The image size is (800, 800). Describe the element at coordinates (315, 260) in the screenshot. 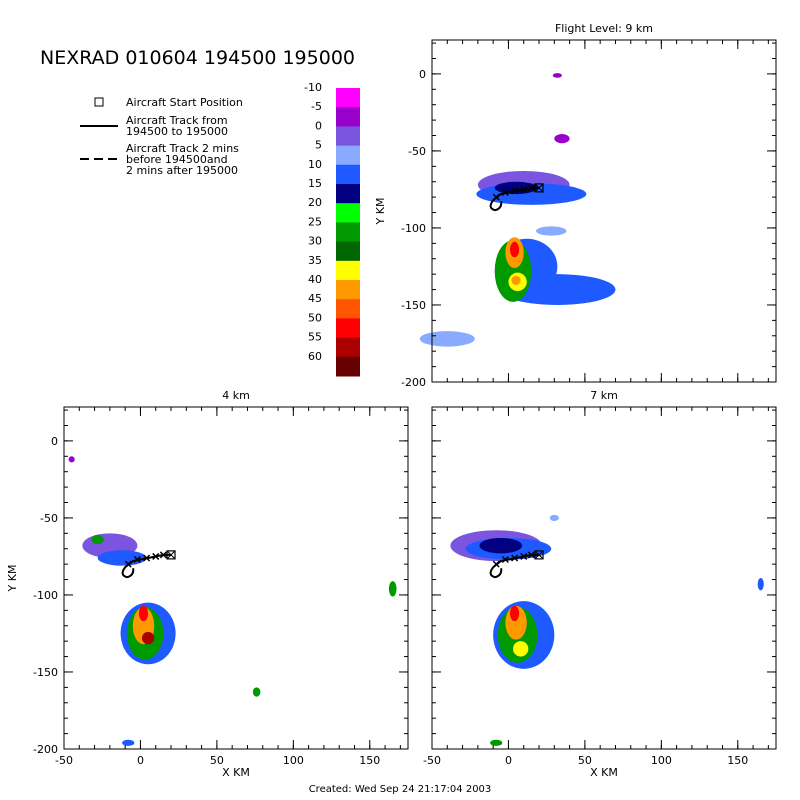

I see `colorbar-label: 35` at that location.